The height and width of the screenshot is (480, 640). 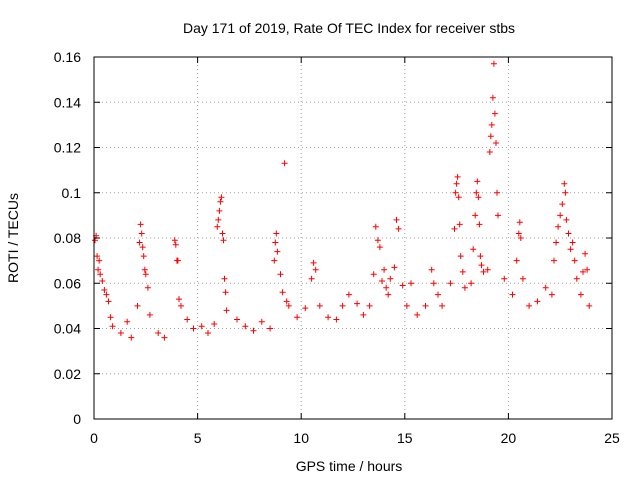 What do you see at coordinates (67, 329) in the screenshot?
I see `y-tick-label: 0.04` at bounding box center [67, 329].